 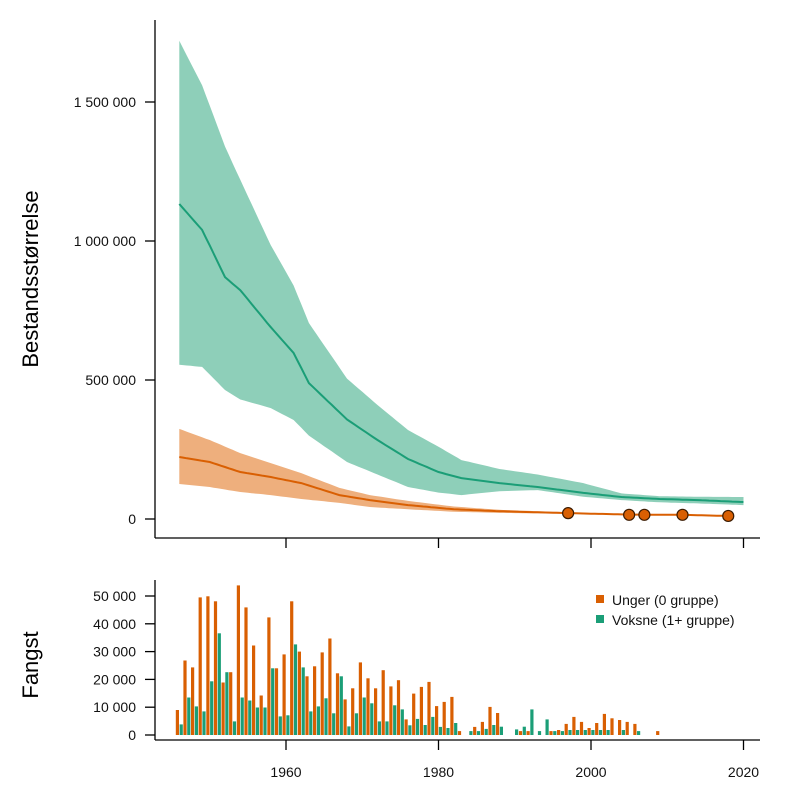 I want to click on legend-label-voksne: Voksne (1+ gruppe), so click(x=673, y=620).